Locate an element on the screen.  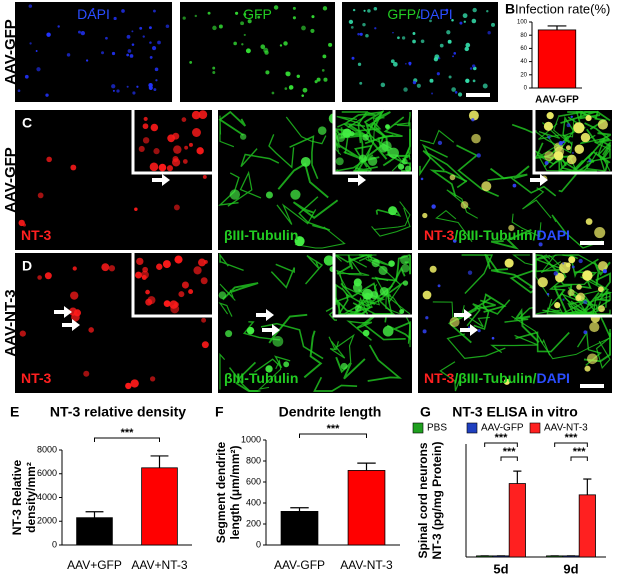
significance-bracket is located at coordinates (579, 458).